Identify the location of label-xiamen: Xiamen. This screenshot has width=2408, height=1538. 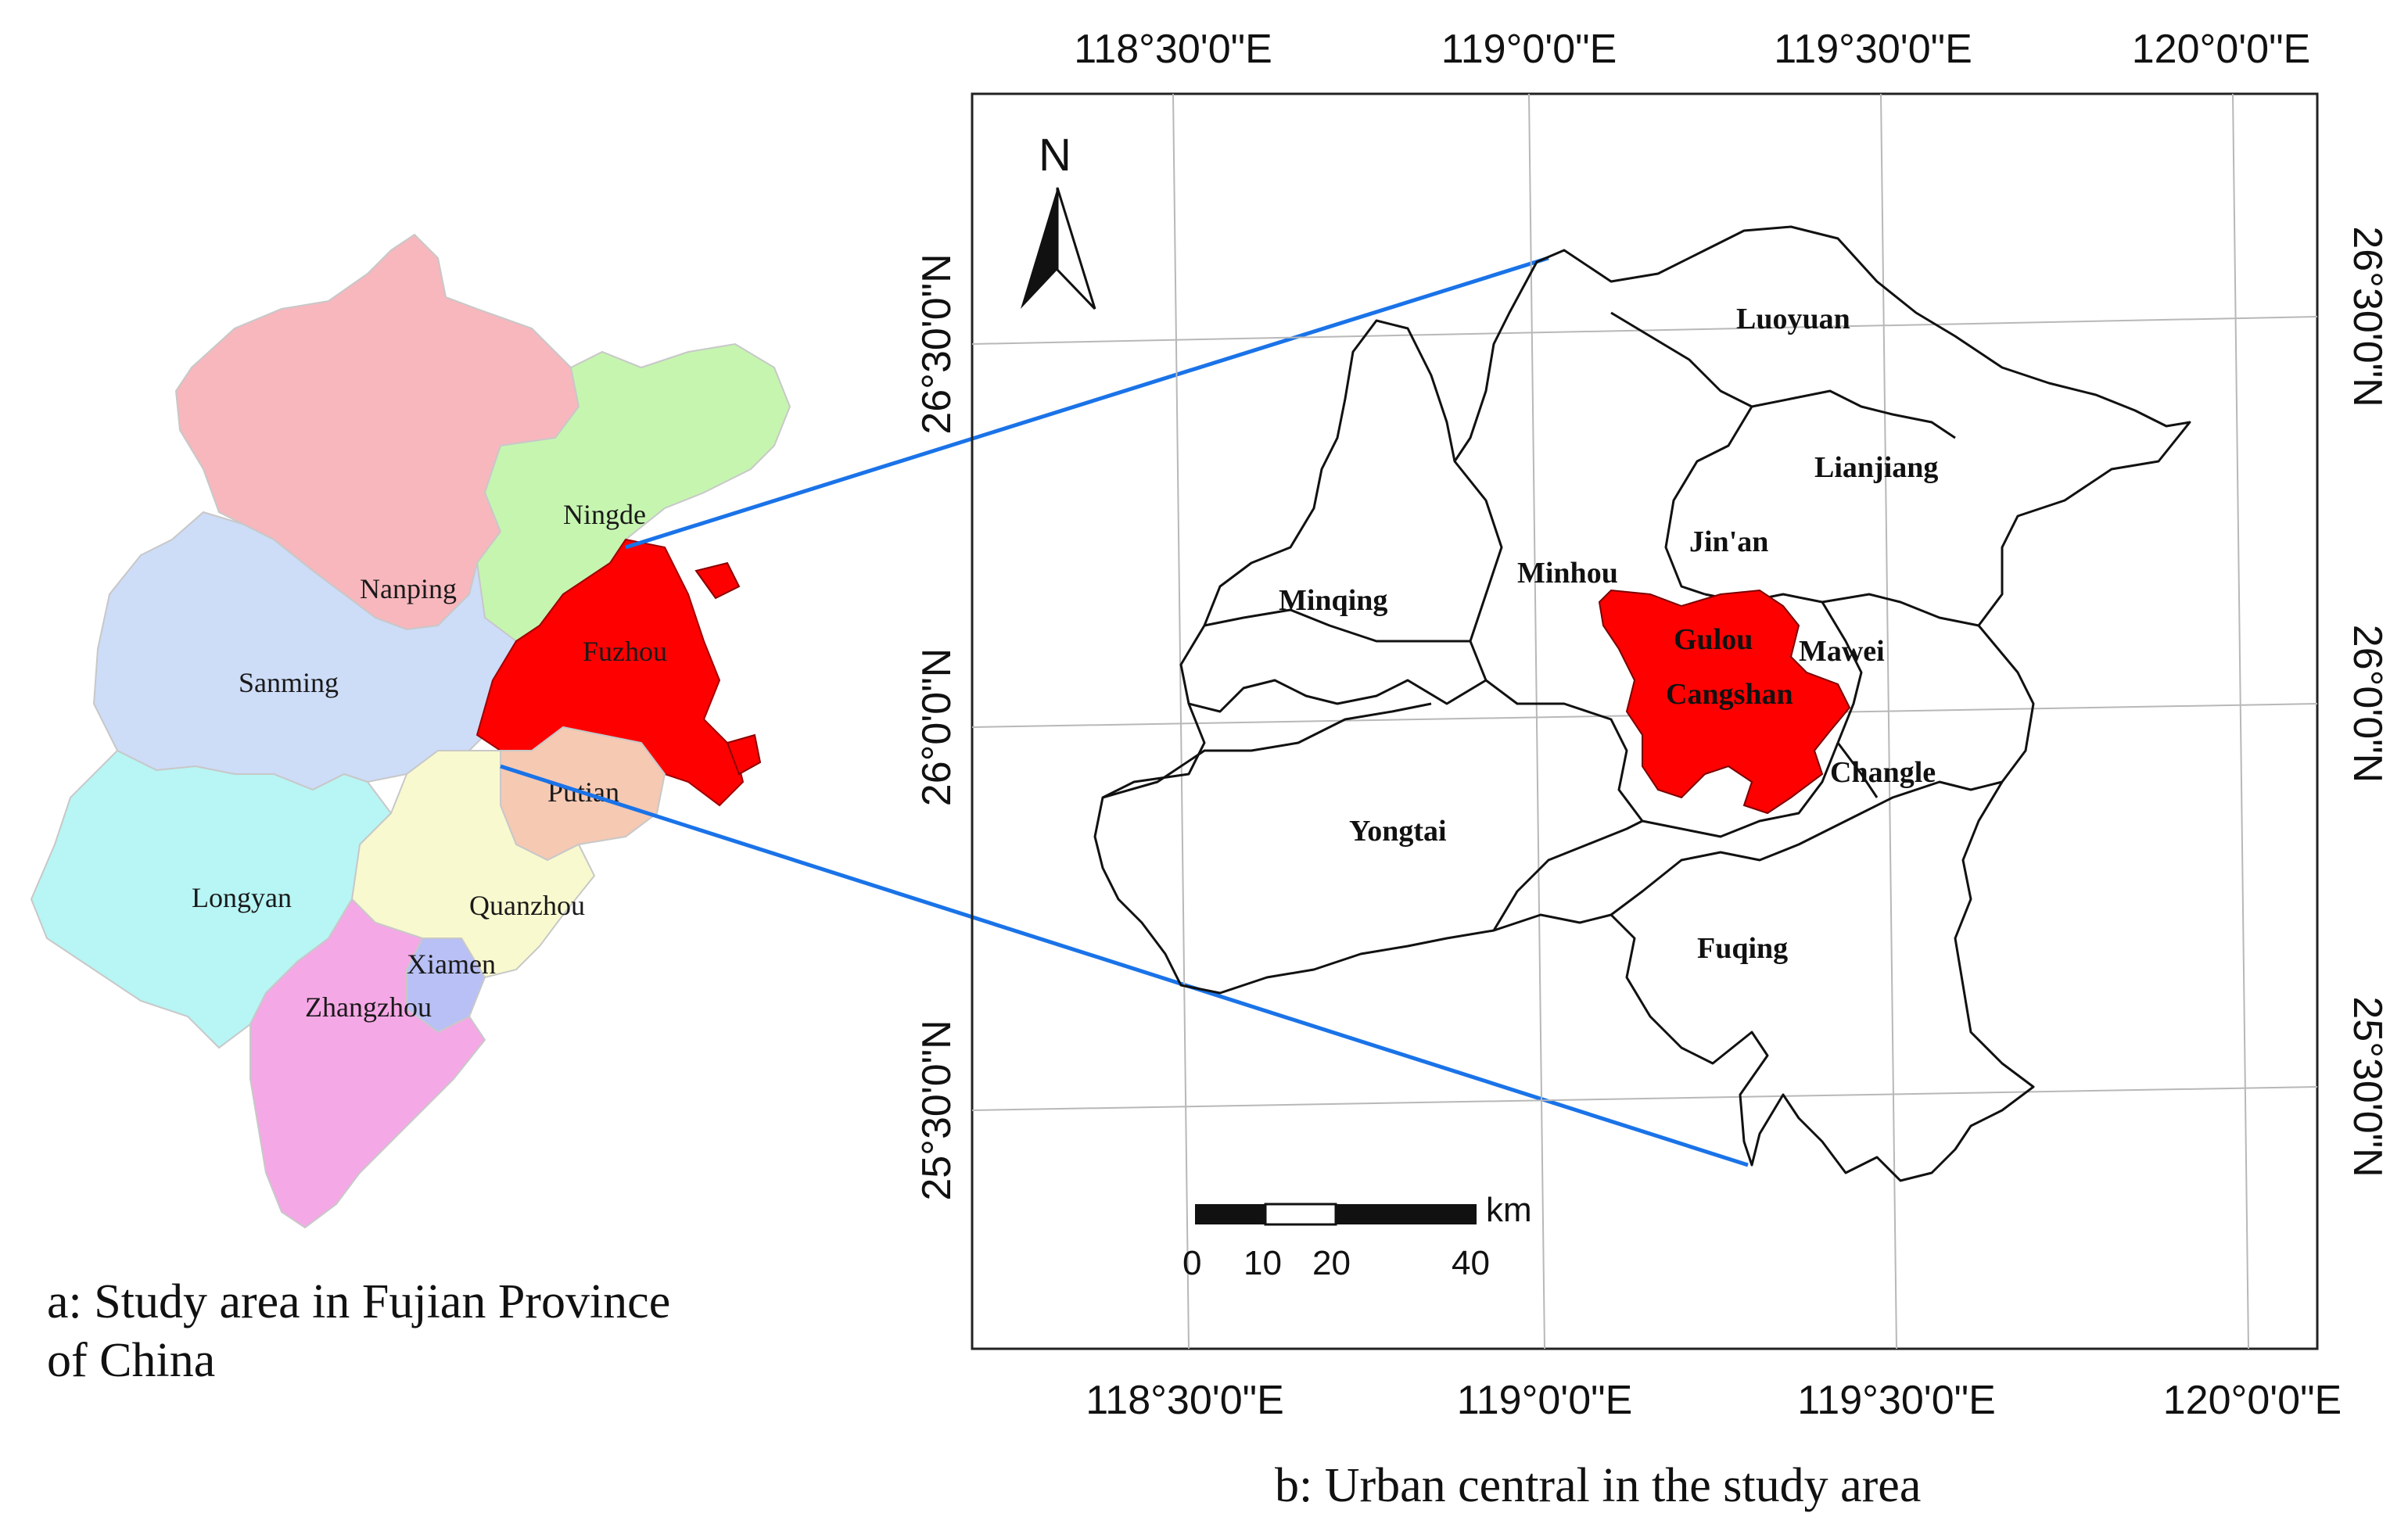
(451, 964).